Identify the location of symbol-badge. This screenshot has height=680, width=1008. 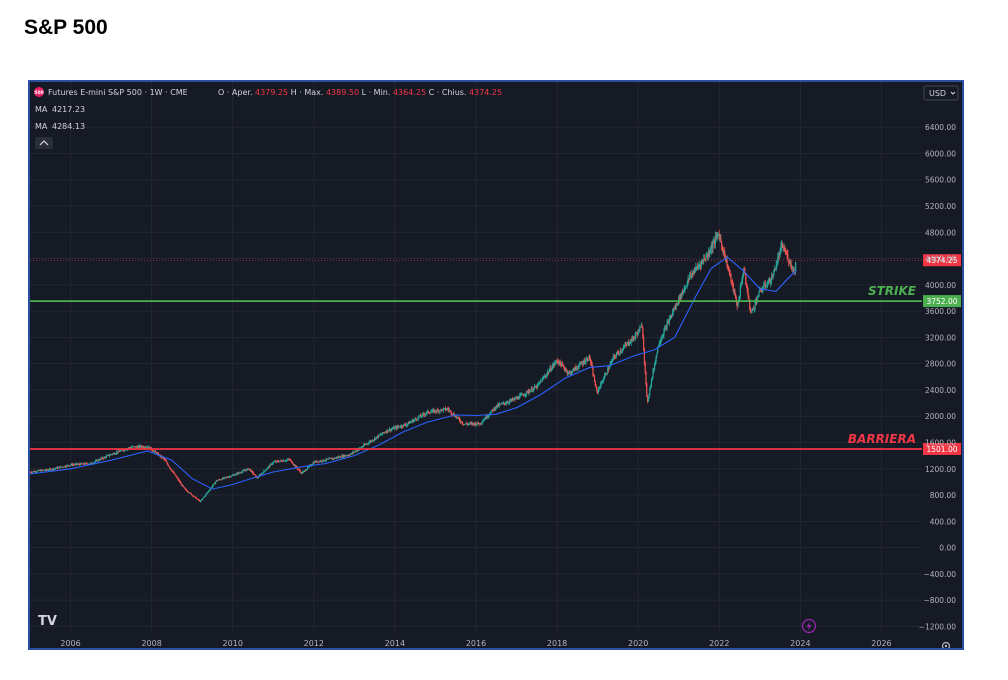
(39, 92).